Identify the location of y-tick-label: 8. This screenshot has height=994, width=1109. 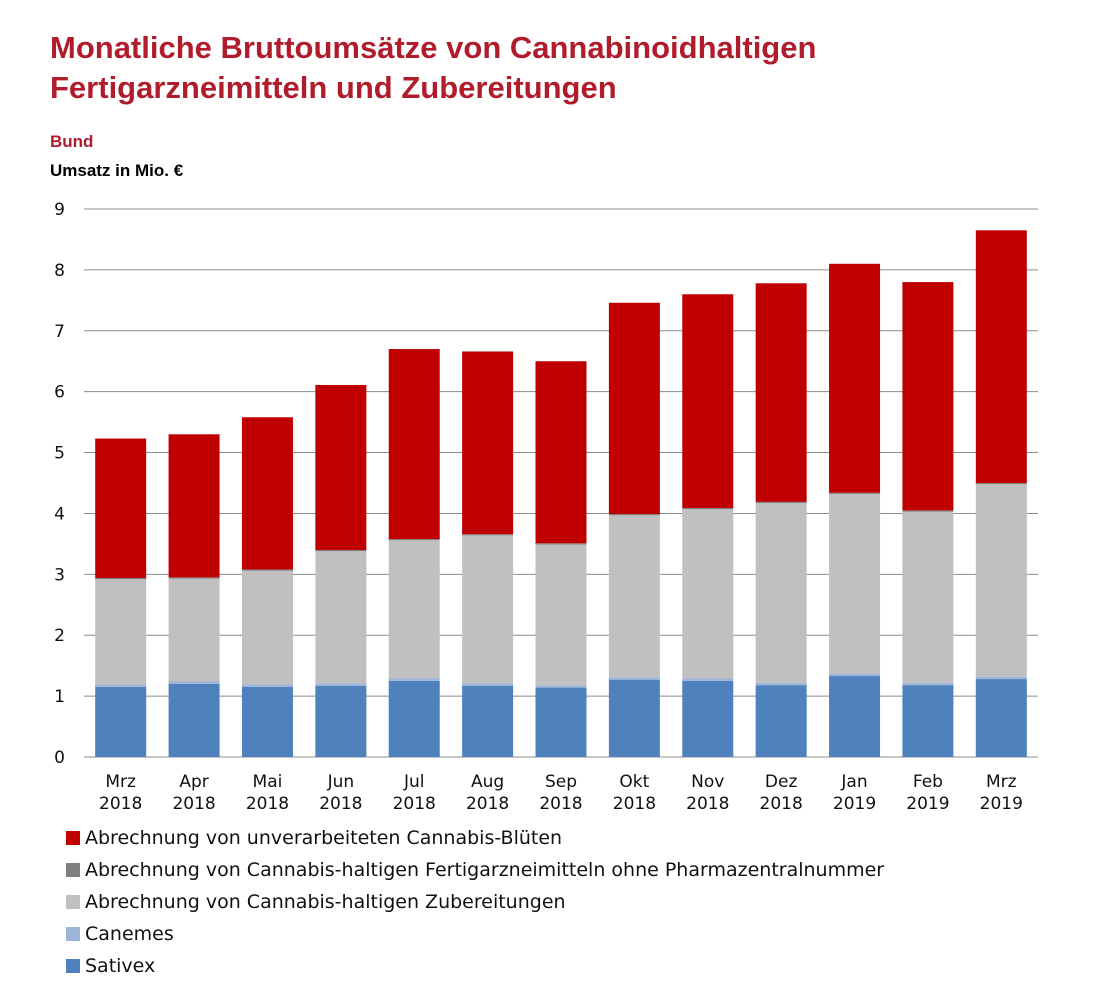
(59, 271).